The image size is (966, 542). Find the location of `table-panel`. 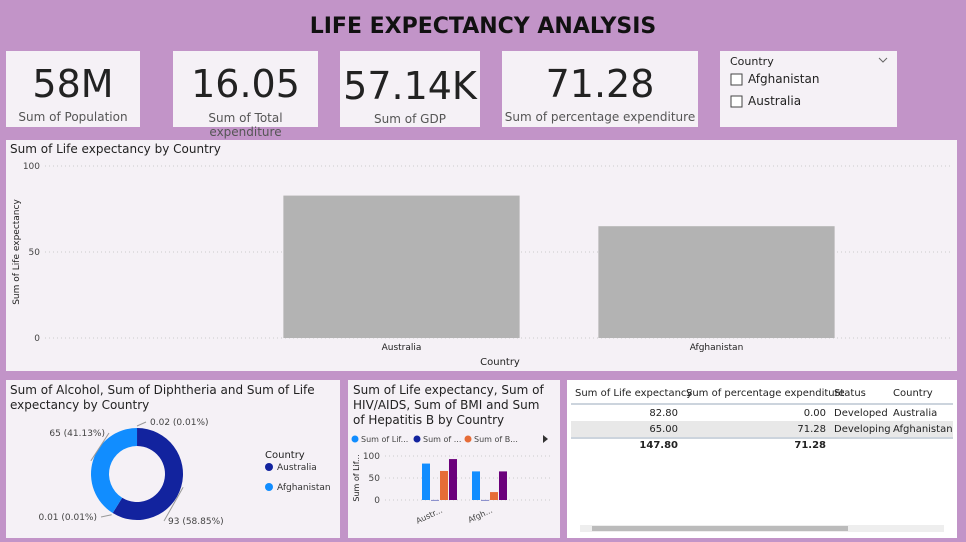

table-panel is located at coordinates (762, 459).